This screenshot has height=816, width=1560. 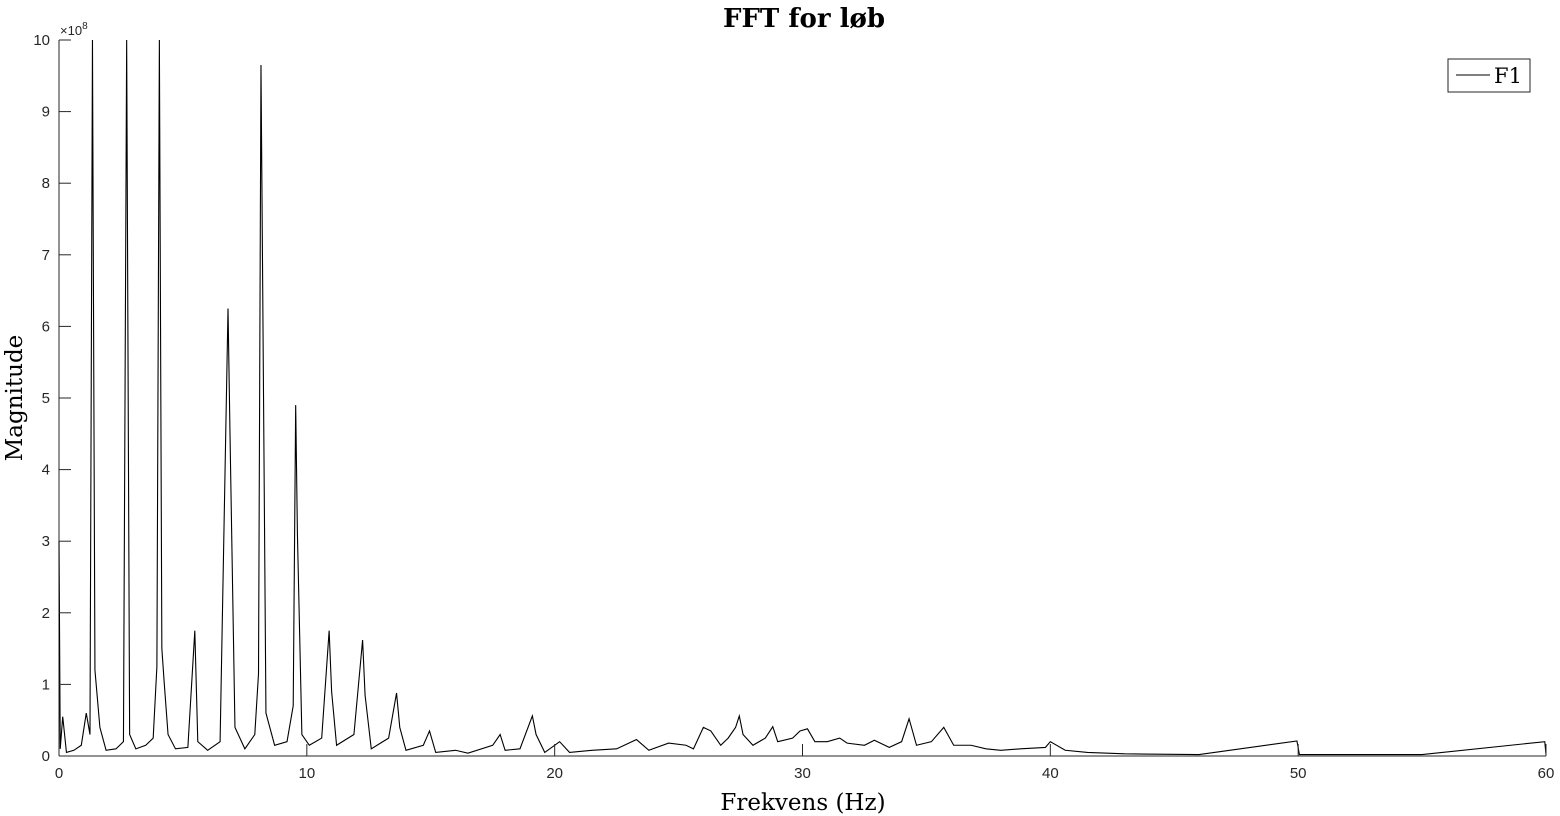 What do you see at coordinates (52, 398) in the screenshot?
I see `y-axis: 0 1 2 3 4 5 6 7 8 9 10` at bounding box center [52, 398].